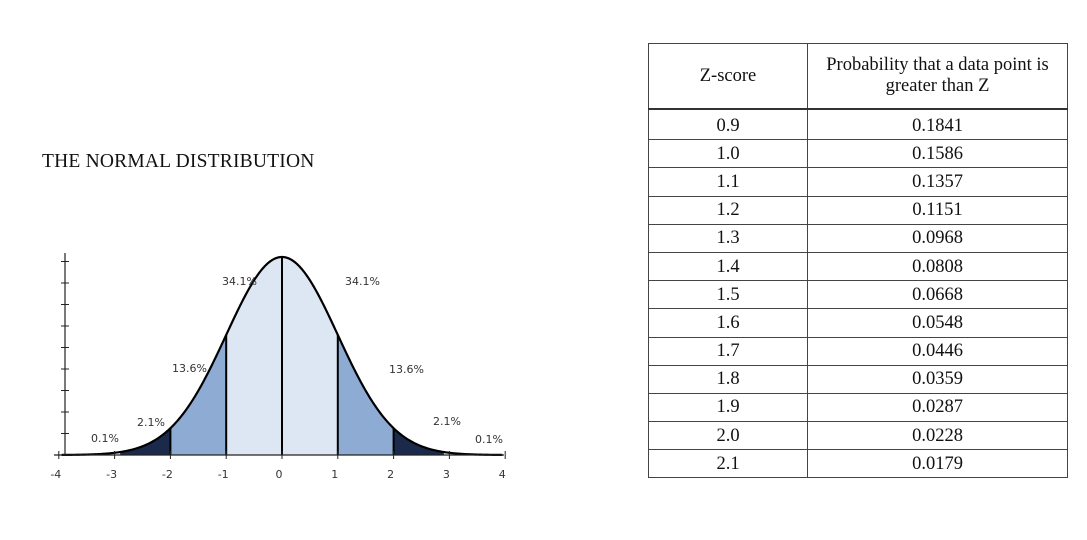 The height and width of the screenshot is (540, 1087). Describe the element at coordinates (728, 154) in the screenshot. I see `z-score-cell: 1.0` at that location.